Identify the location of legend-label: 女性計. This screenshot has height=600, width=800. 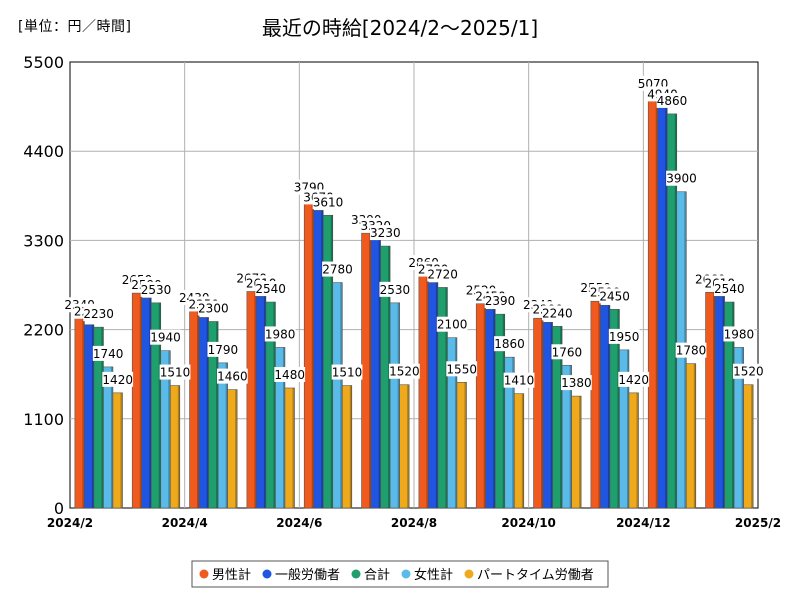
(433, 575).